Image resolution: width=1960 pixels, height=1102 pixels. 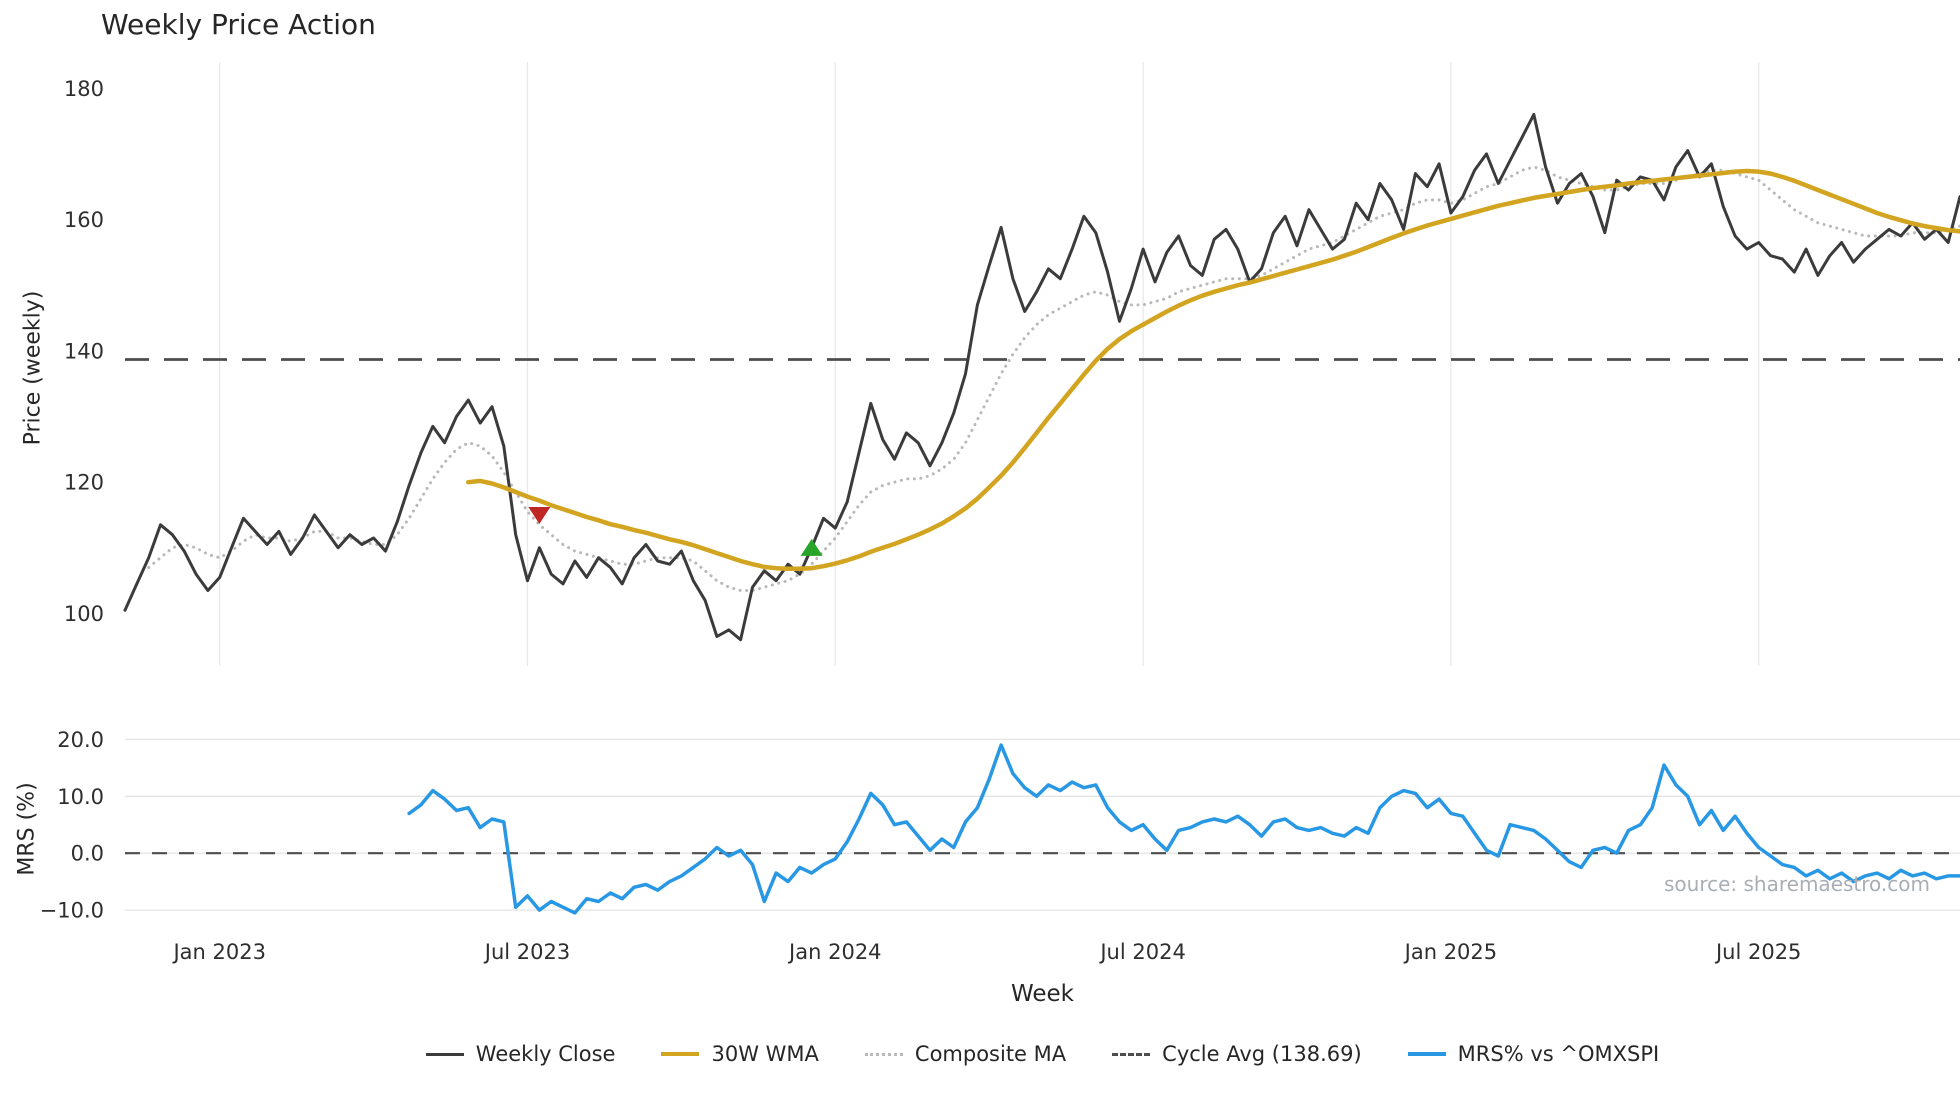 What do you see at coordinates (545, 1054) in the screenshot?
I see `legend-label-weekly-close: Weekly Close` at bounding box center [545, 1054].